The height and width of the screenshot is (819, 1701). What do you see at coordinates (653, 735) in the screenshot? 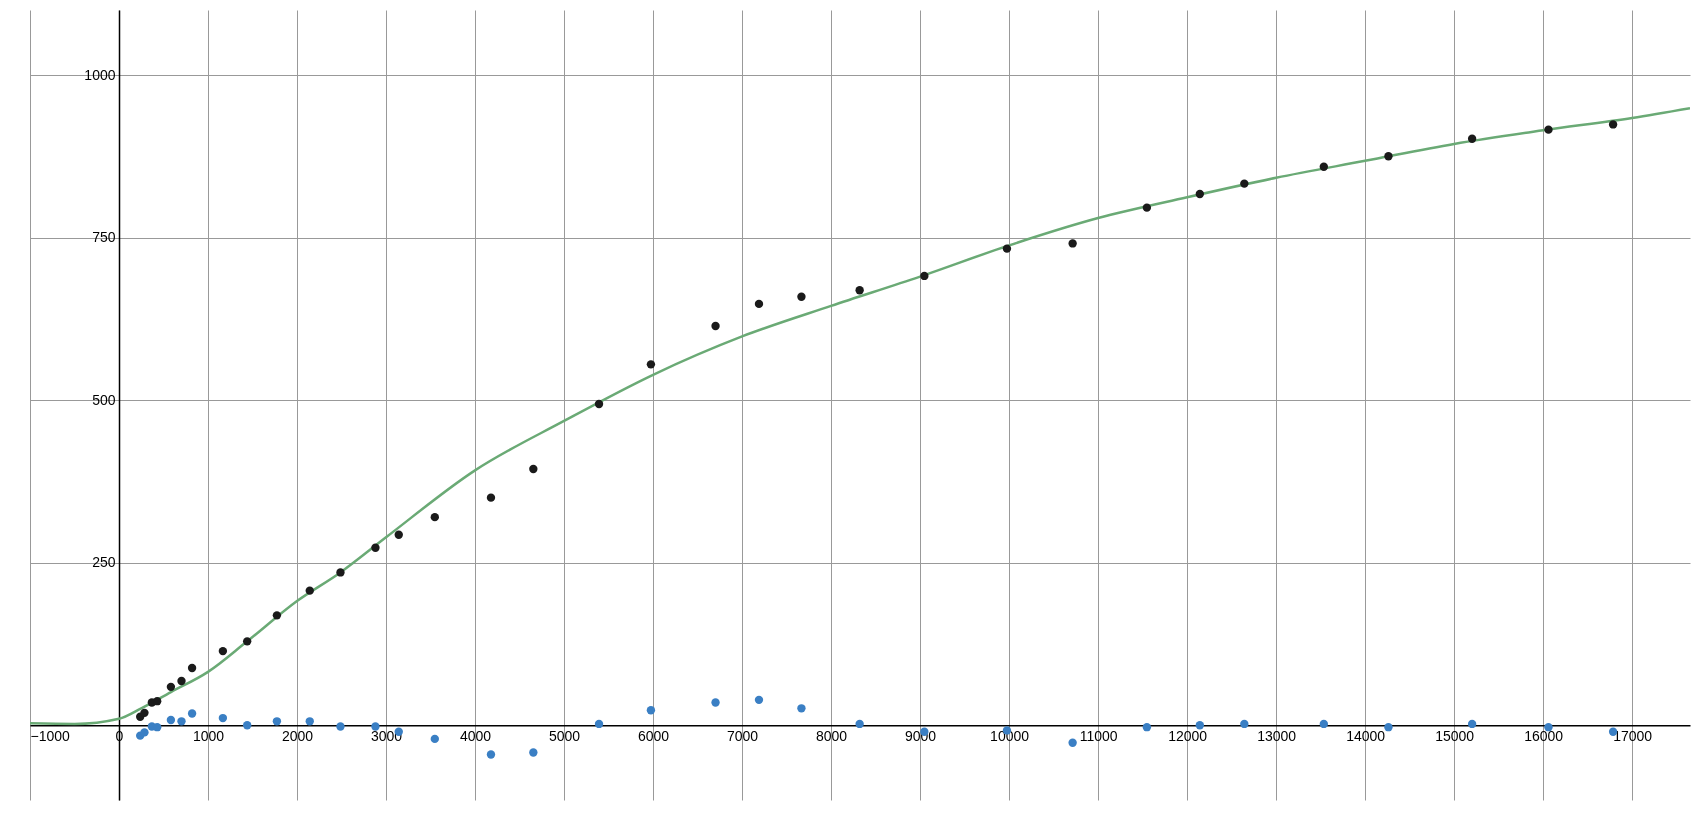
I see `x-tick-label: 6000` at bounding box center [653, 735].